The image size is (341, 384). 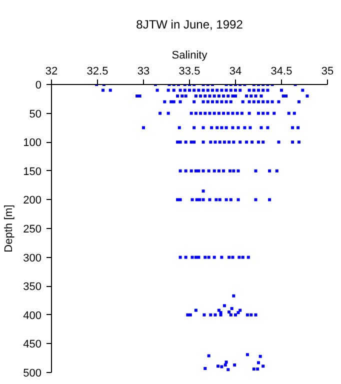 I want to click on y-tick-label: 50, so click(x=35, y=114).